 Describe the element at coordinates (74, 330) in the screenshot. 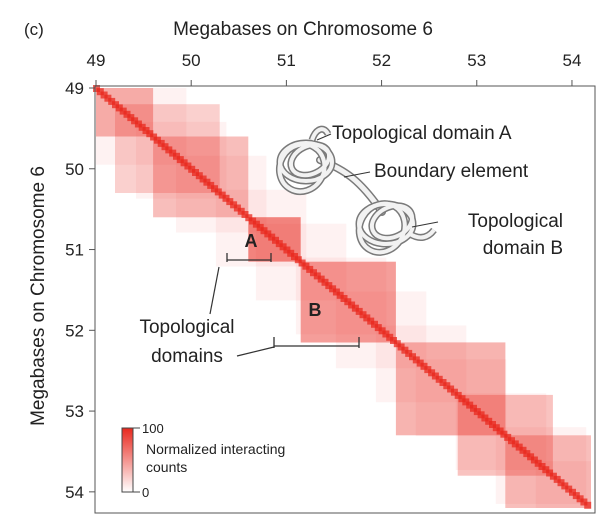

I see `y-tick-label: 52` at that location.